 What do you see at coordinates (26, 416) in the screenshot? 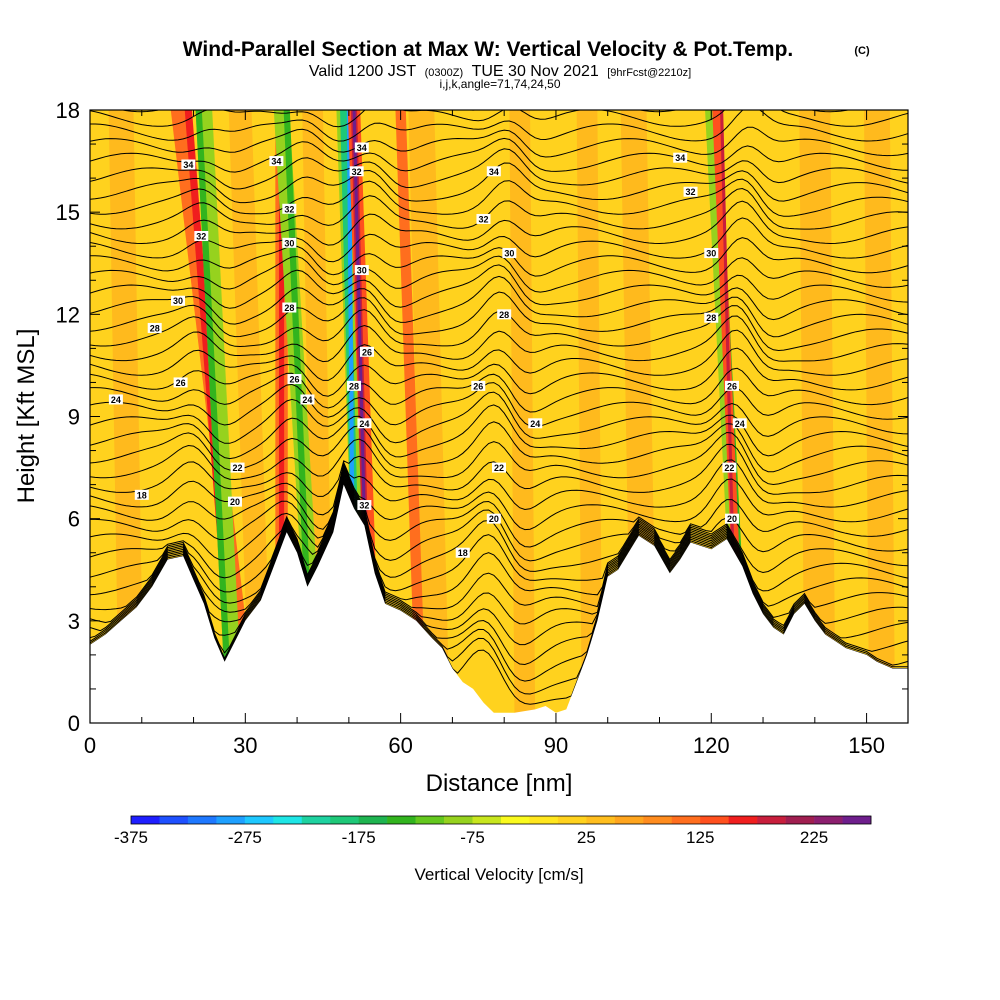
I see `y-axis-label: Height [Kft MSL]` at bounding box center [26, 416].